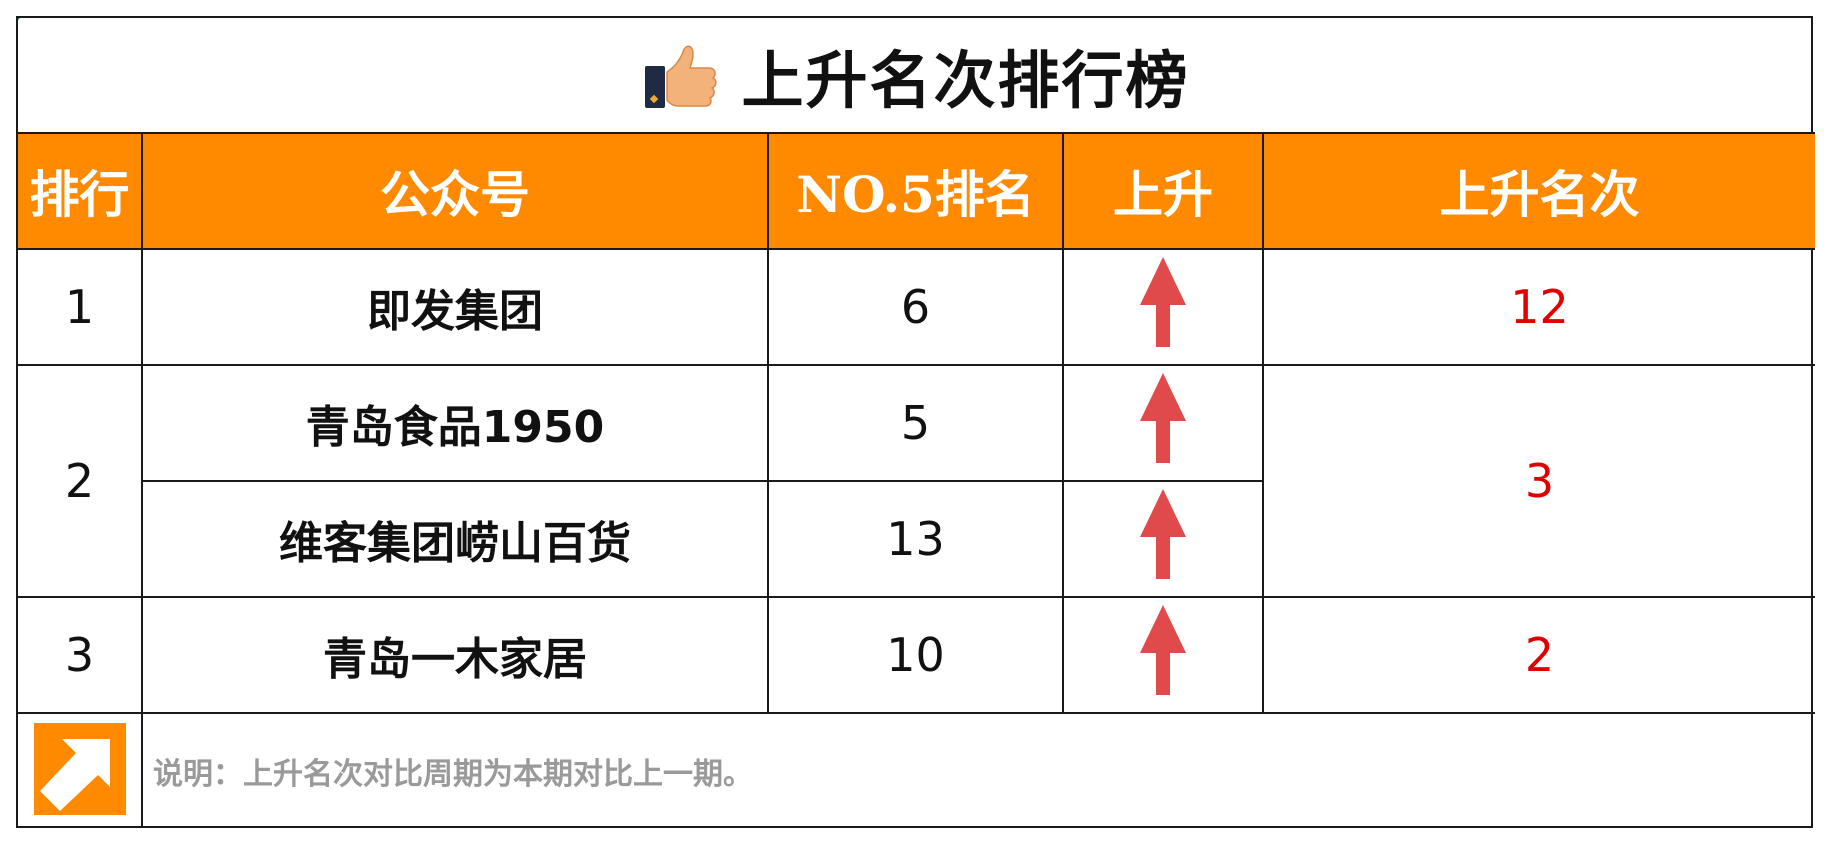 The image size is (1830, 844). I want to click on no5-rank-cell: 10, so click(915, 655).